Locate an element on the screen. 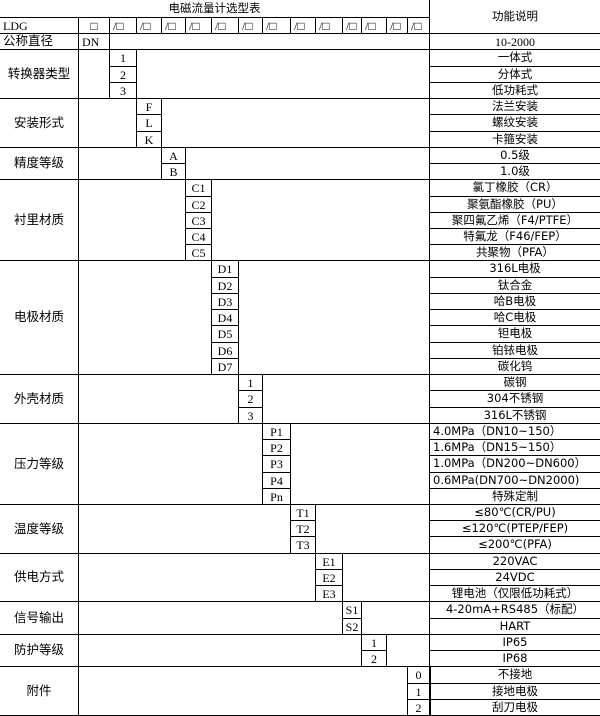 The height and width of the screenshot is (716, 600). group-label: 压力等级 is located at coordinates (39, 464).